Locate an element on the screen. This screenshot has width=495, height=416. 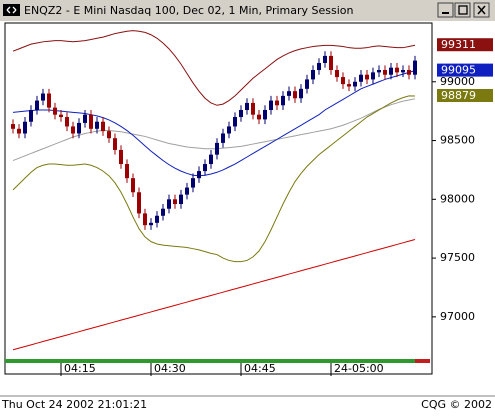
app-icon-glyph is located at coordinates (11, 10).